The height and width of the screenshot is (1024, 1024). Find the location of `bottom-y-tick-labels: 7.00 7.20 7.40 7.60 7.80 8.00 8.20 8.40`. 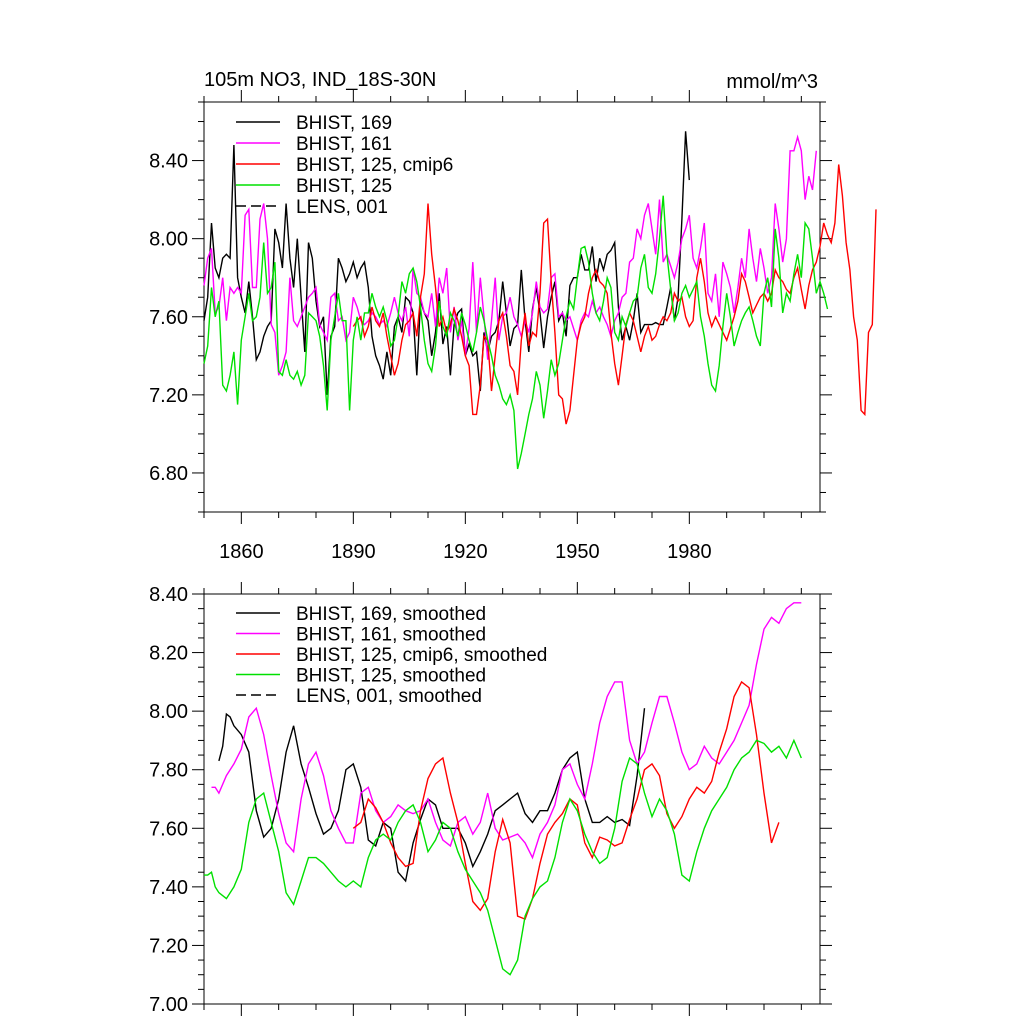

bottom-y-tick-labels: 7.00 7.20 7.40 7.60 7.80 8.00 8.20 8.40 is located at coordinates (168, 800).